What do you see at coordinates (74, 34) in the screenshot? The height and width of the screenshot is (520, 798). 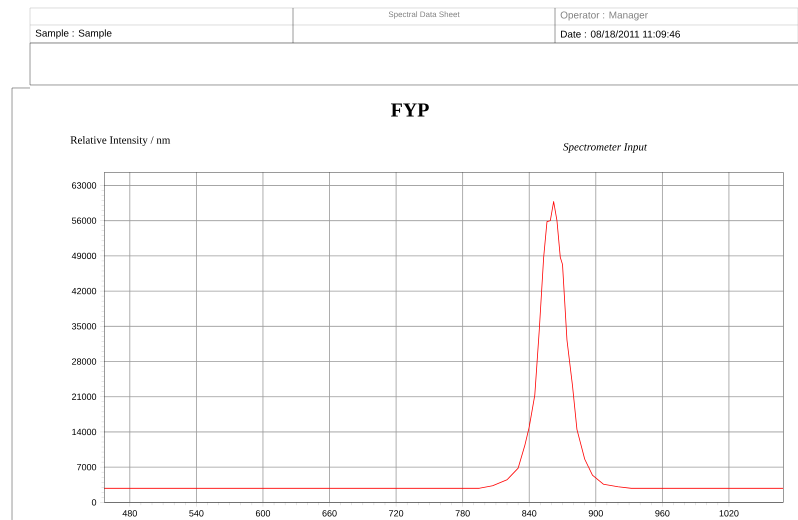 I see `text: Sample` at bounding box center [74, 34].